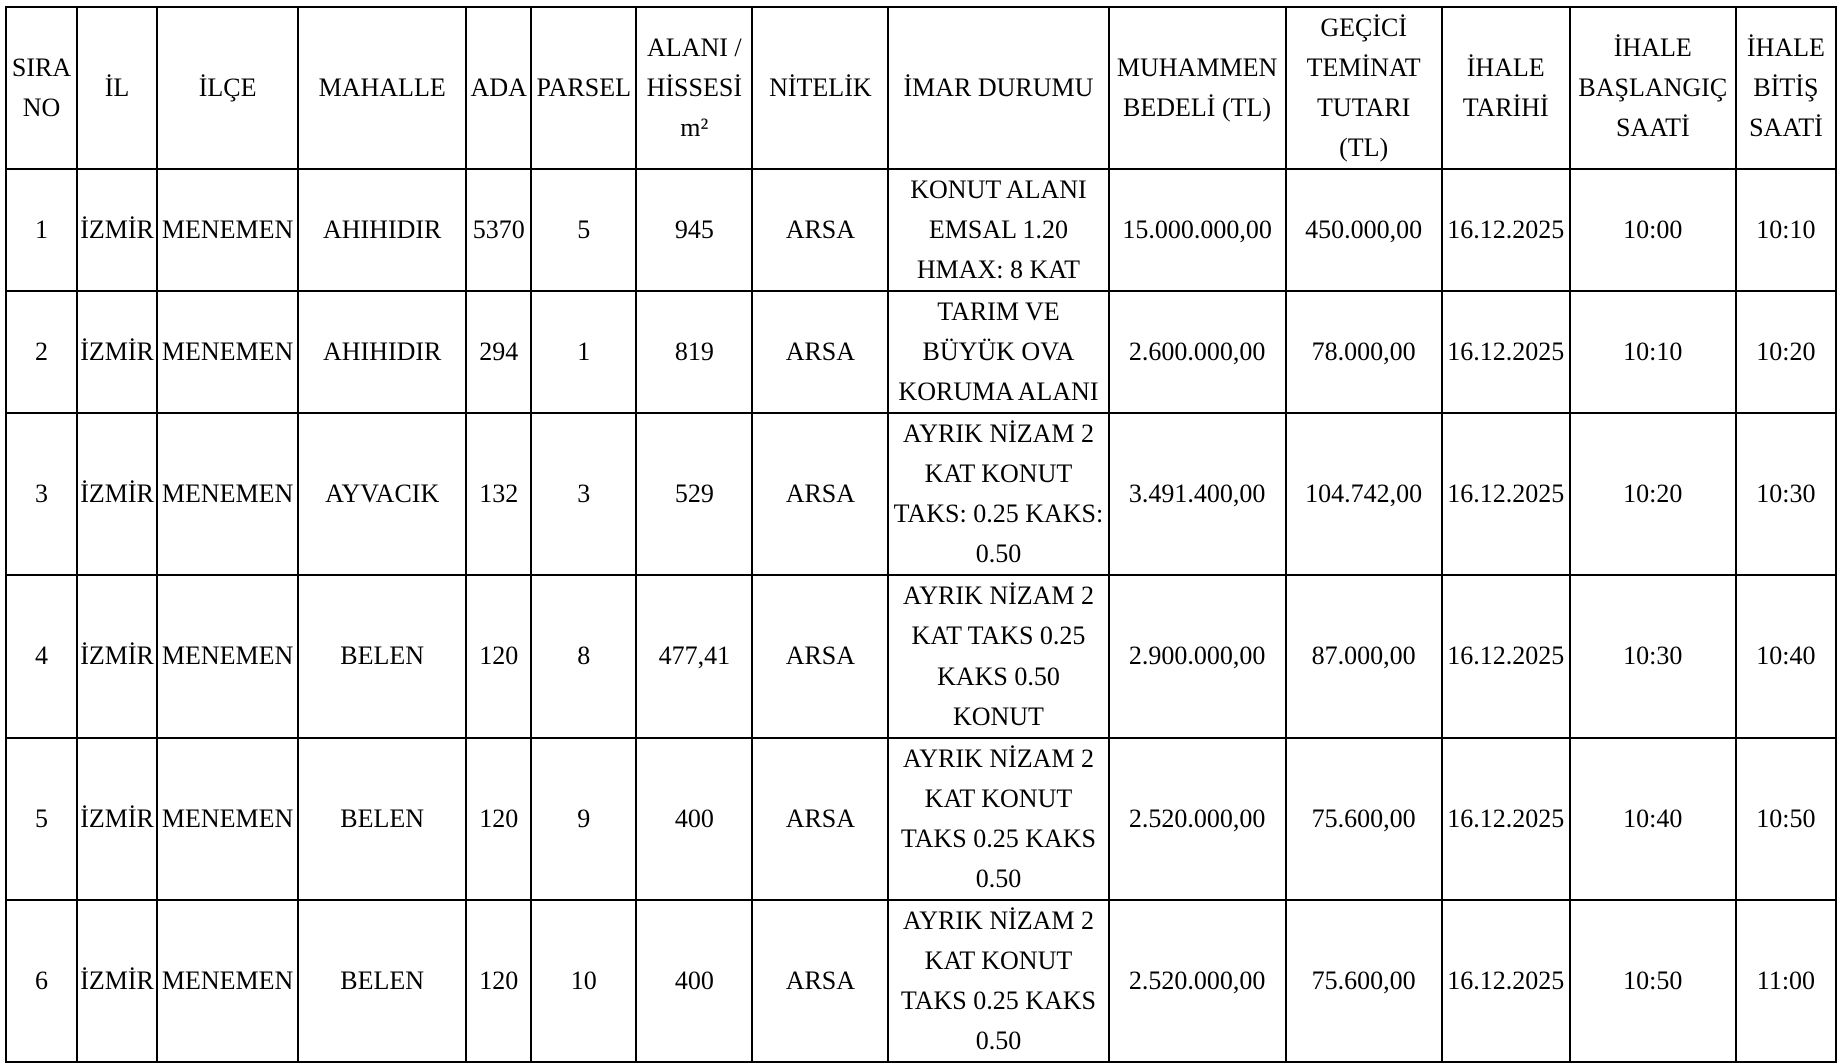 This screenshot has width=1842, height=1063. What do you see at coordinates (1652, 352) in the screenshot?
I see `cell-baslangic: 10:10` at bounding box center [1652, 352].